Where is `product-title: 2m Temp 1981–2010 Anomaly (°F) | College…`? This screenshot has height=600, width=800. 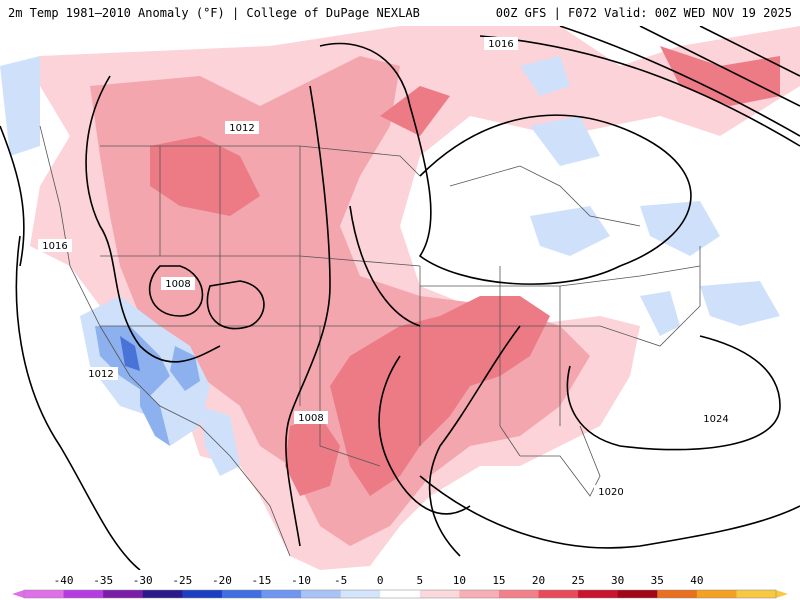
product-title: 2m Temp 1981–2010 Anomaly (°F) | College… is located at coordinates (214, 13).